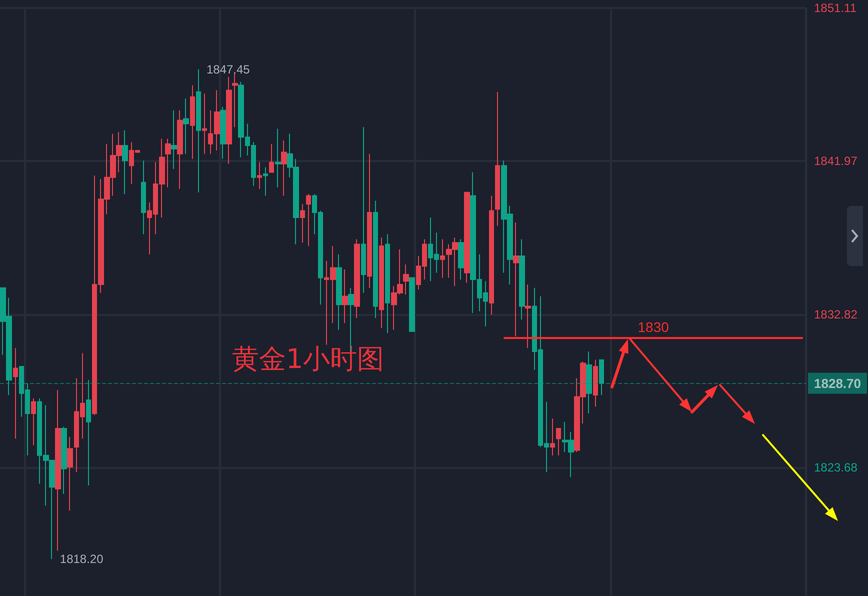 Image resolution: width=868 pixels, height=596 pixels. I want to click on y-tick-label: 1832.82, so click(836, 314).